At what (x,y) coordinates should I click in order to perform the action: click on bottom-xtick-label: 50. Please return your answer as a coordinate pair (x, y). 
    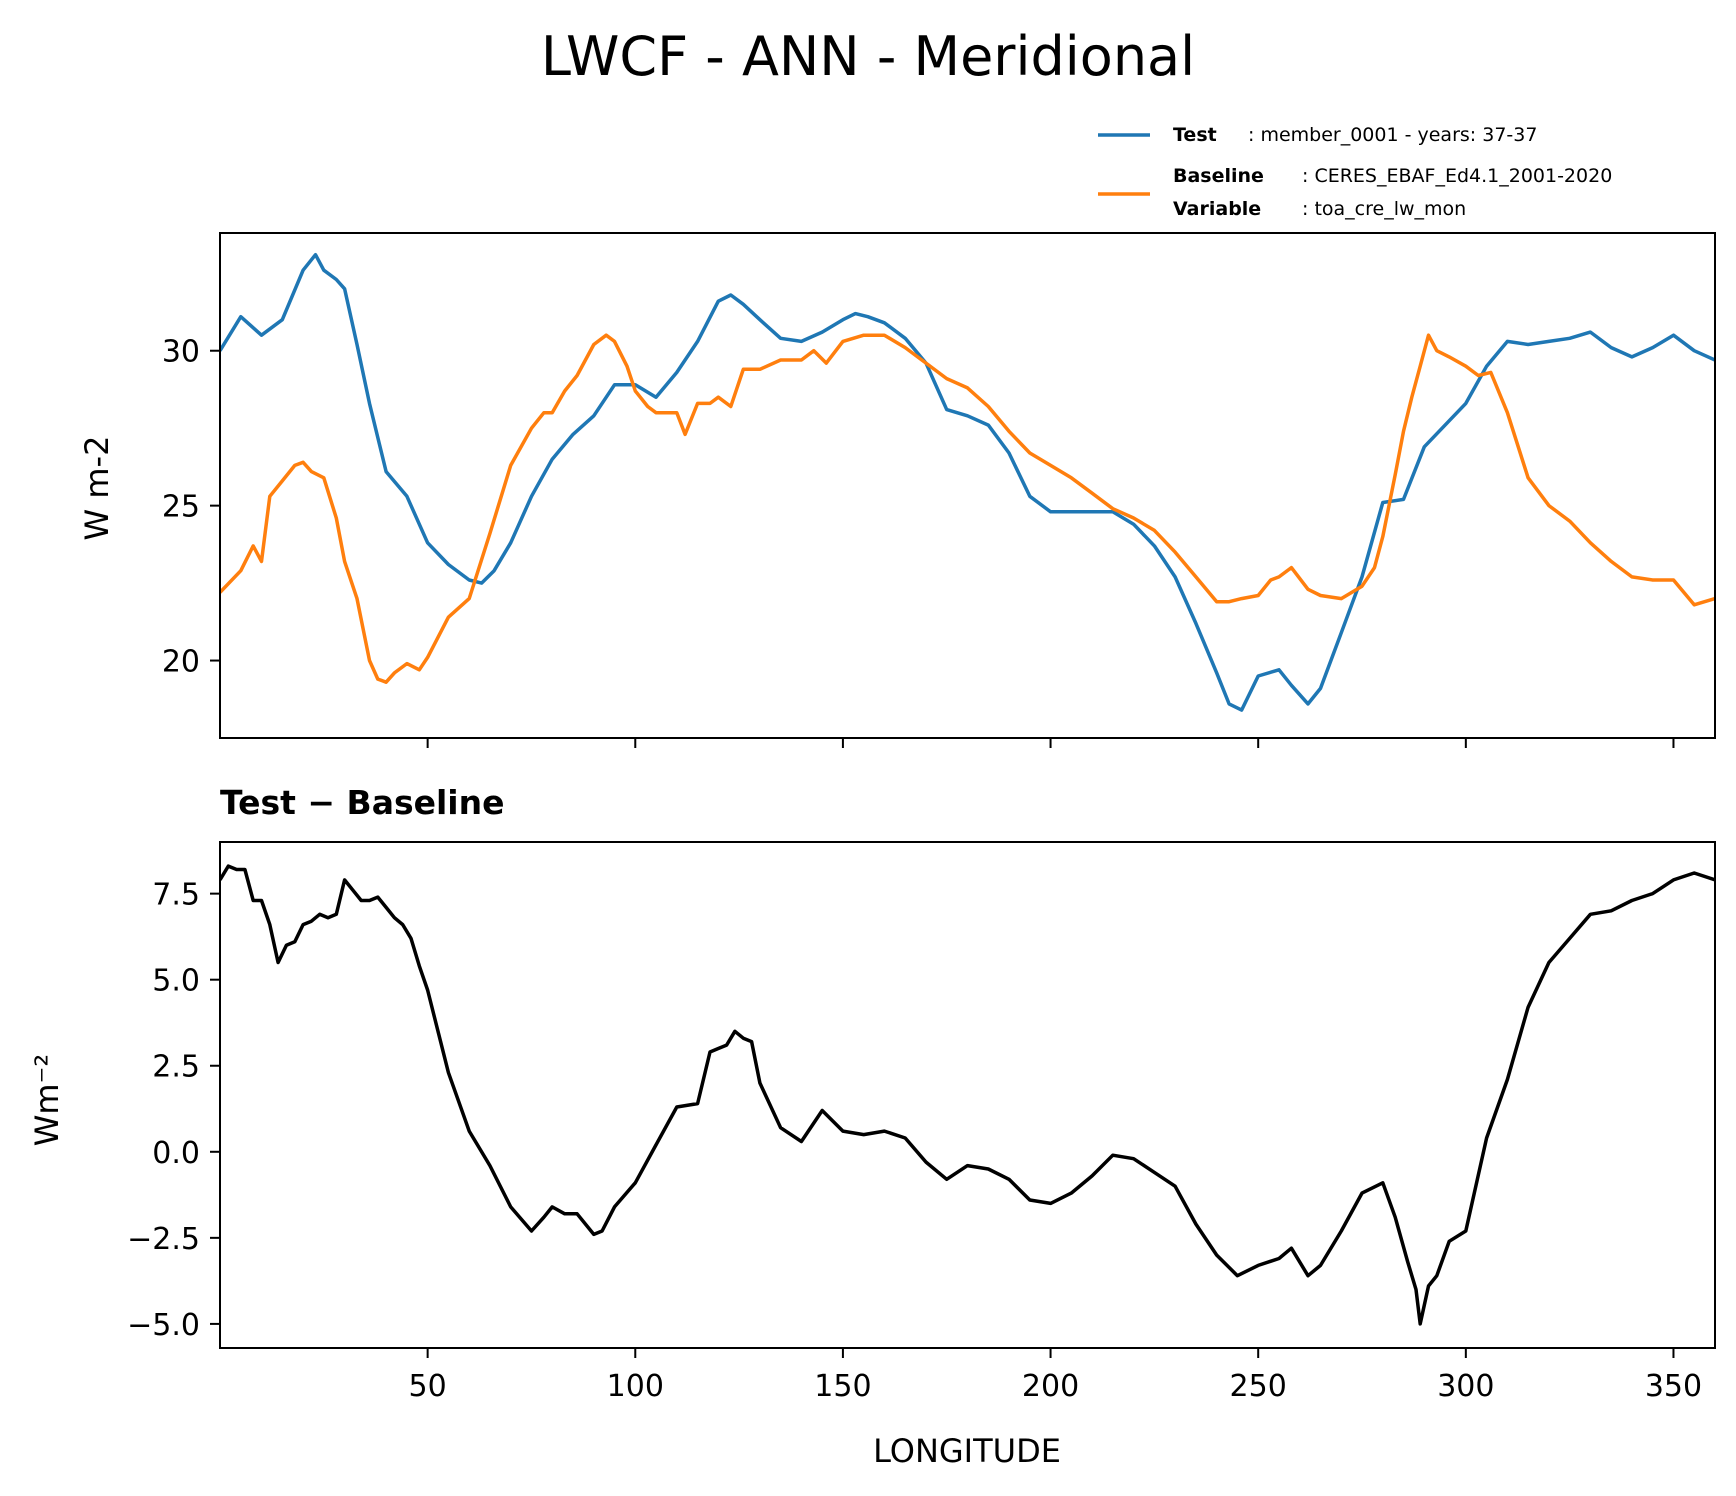
    Looking at the image, I should click on (428, 1386).